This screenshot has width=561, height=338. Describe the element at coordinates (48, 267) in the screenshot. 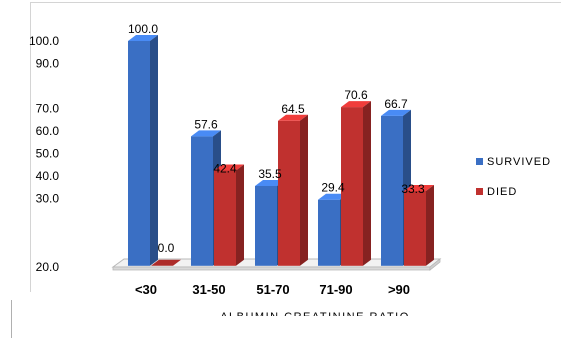

I see `y-tick-label: 20.0` at that location.